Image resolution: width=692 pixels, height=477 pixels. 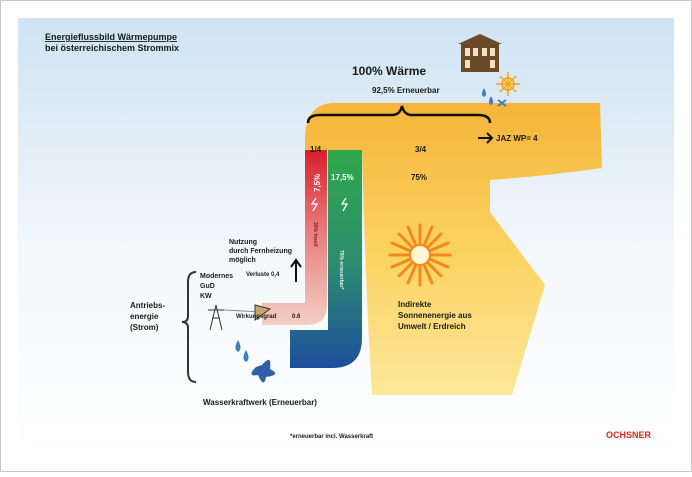 What do you see at coordinates (260, 251) in the screenshot?
I see `district-heating: durch Fernheizung` at bounding box center [260, 251].